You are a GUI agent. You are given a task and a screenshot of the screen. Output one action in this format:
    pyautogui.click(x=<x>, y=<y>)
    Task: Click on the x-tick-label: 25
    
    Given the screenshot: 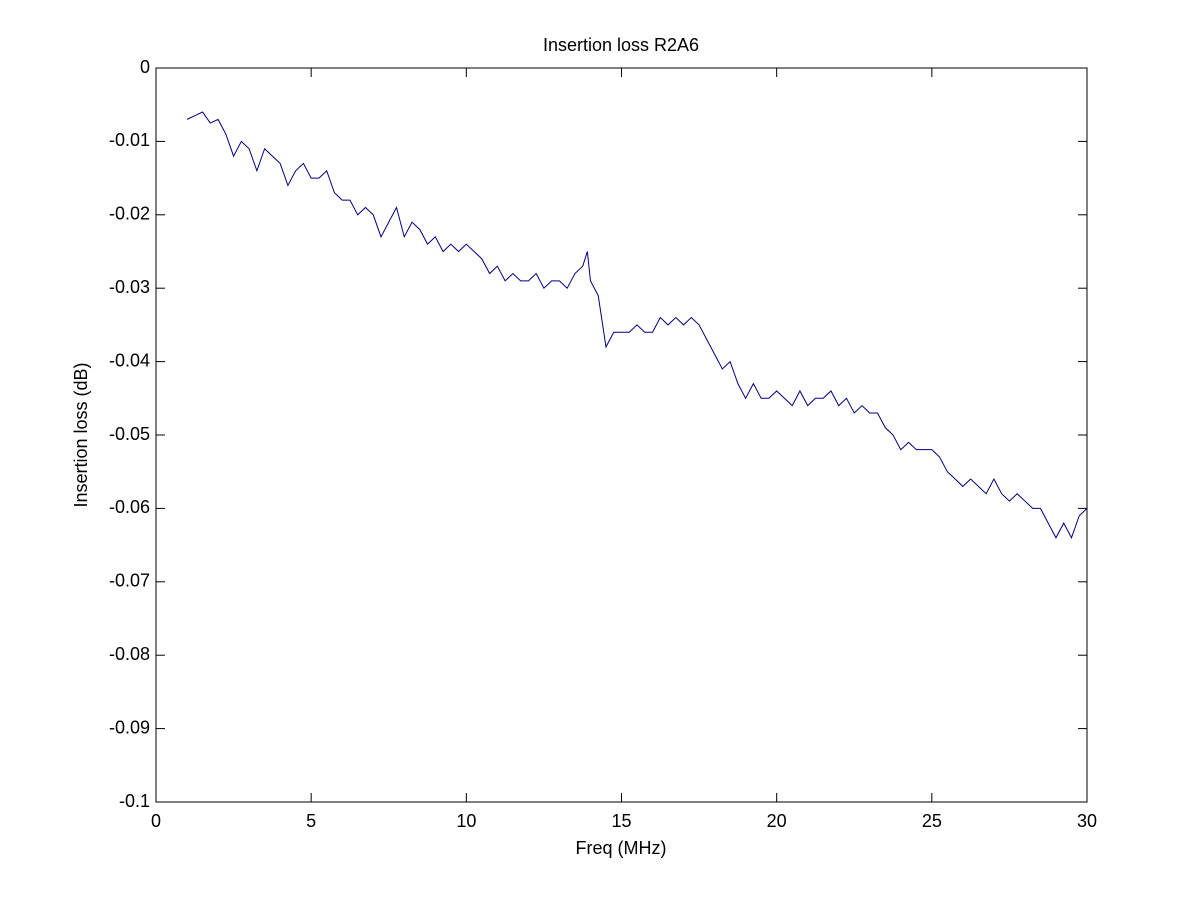 What is the action you would take?
    pyautogui.click(x=932, y=821)
    